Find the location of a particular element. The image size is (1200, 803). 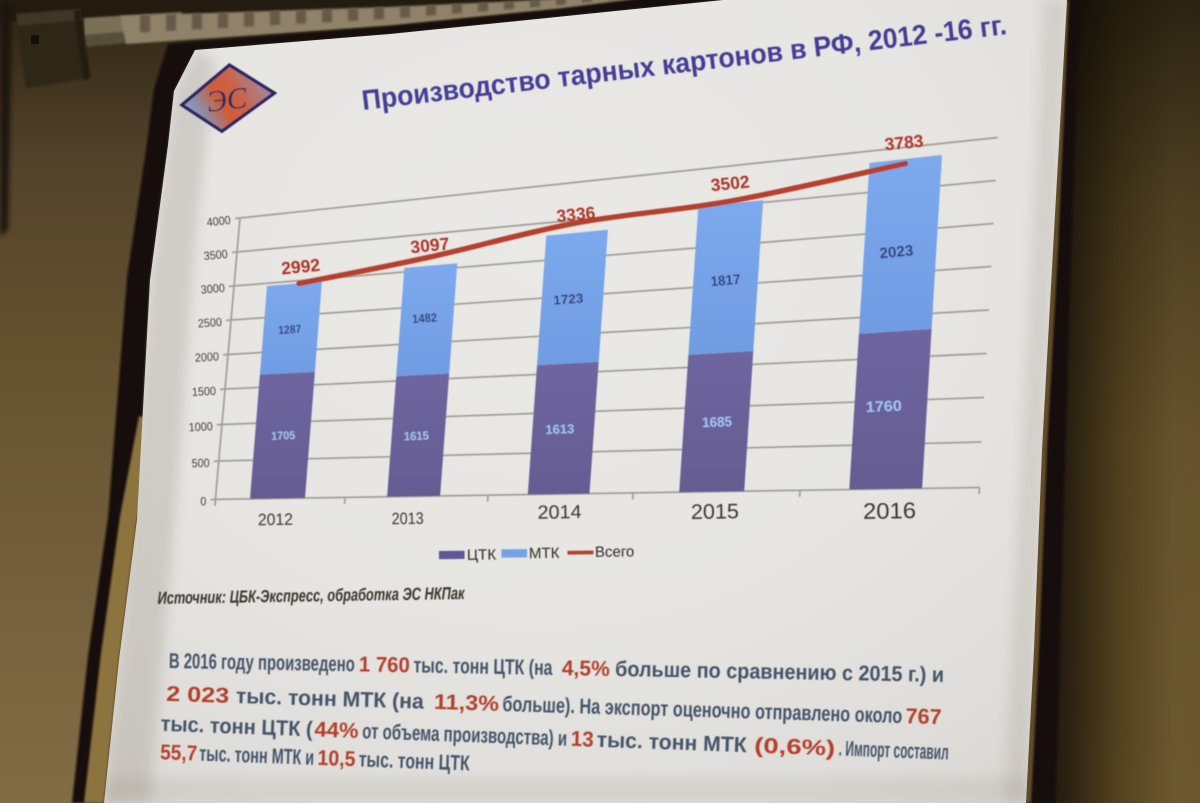

svg-text: 1287 is located at coordinates (290, 331).